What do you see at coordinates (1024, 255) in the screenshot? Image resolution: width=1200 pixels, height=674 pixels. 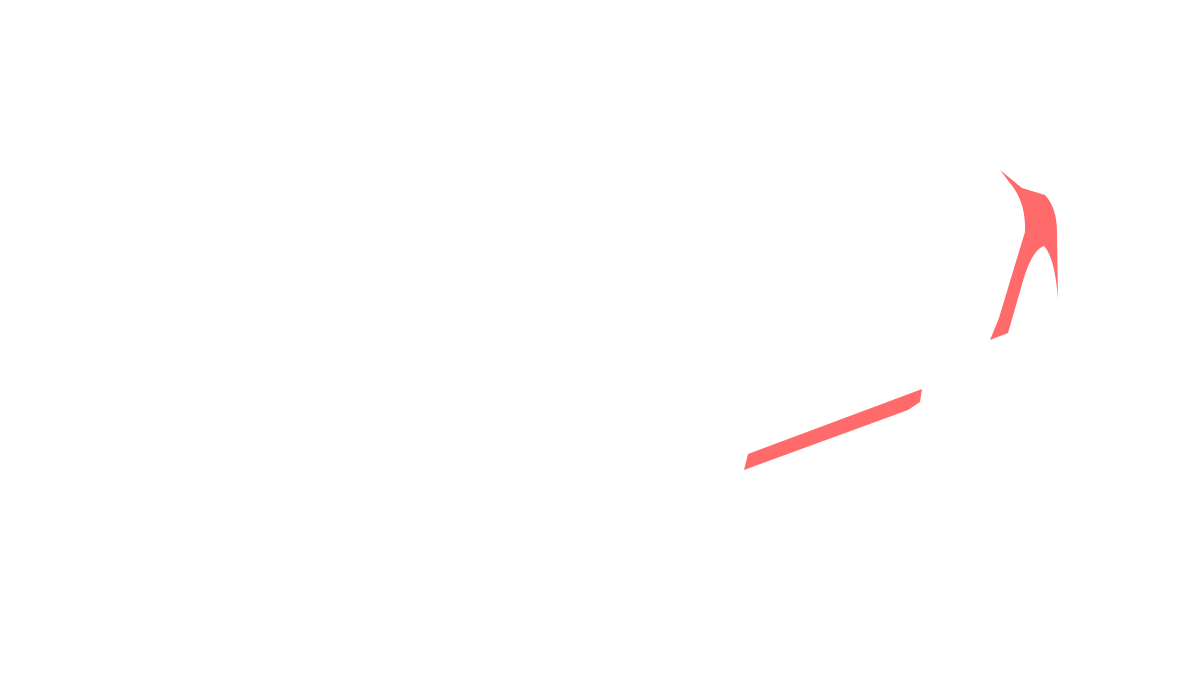 I see `curved-shape` at bounding box center [1024, 255].